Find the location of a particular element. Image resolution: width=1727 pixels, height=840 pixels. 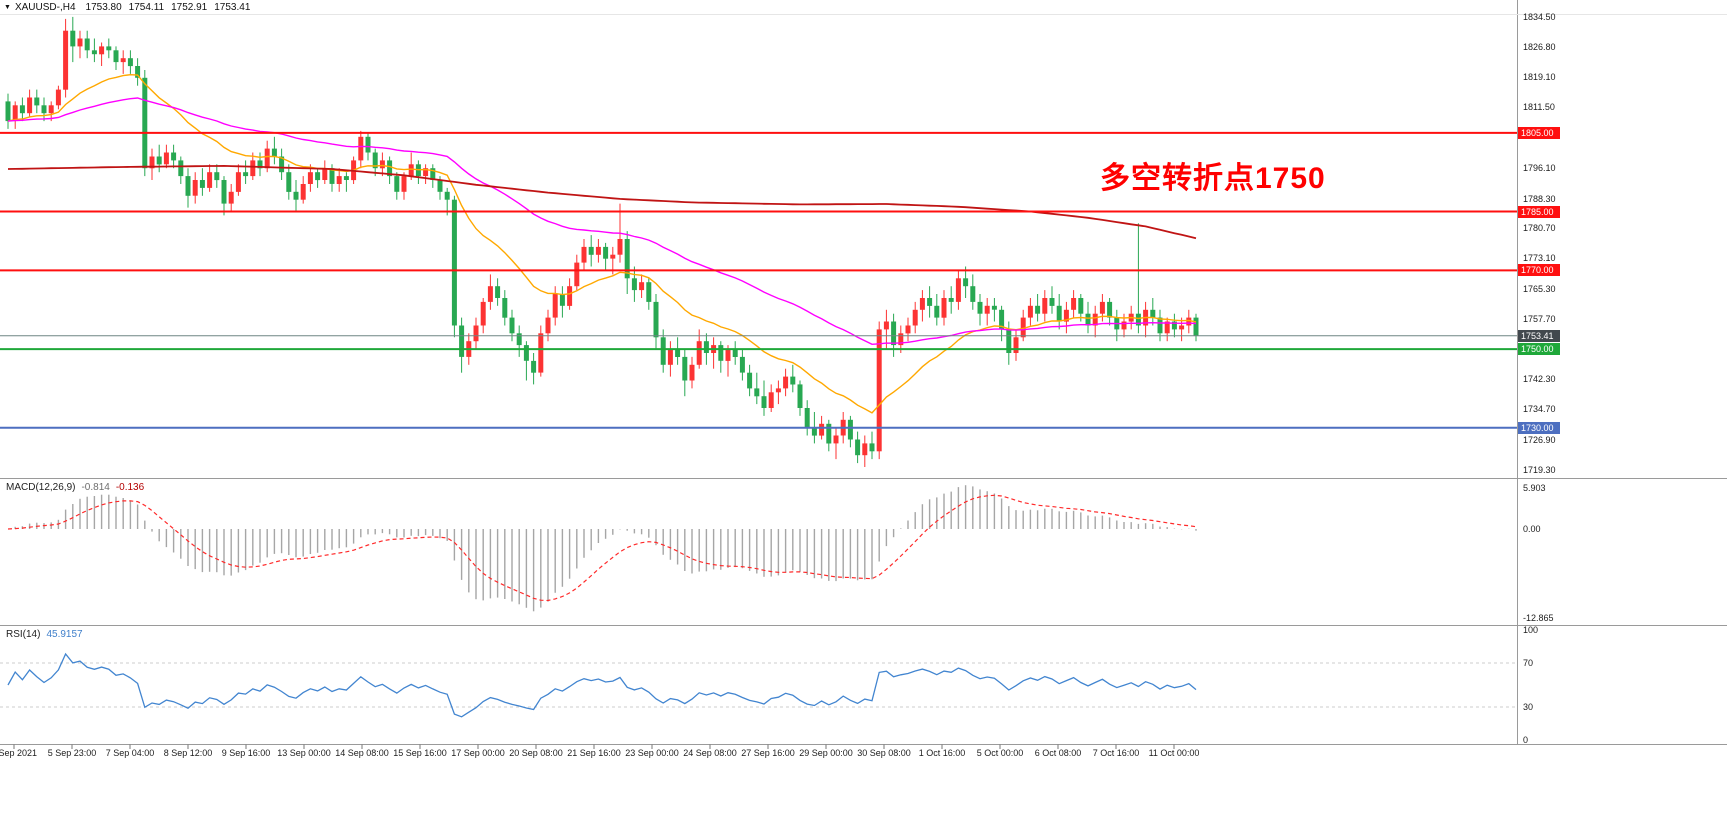

symbol-dropdown-icon: ▼ is located at coordinates (7, 7).